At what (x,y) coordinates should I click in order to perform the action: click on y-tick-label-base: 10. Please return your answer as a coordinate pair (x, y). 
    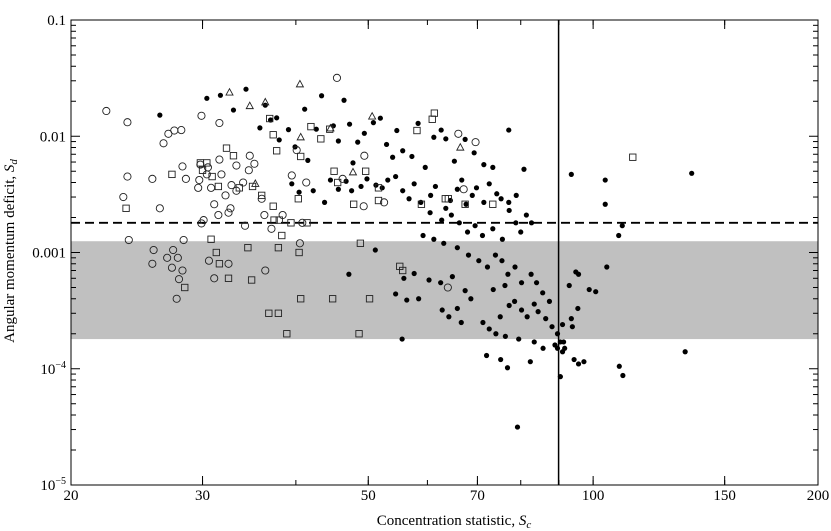
    Looking at the image, I should click on (47, 486).